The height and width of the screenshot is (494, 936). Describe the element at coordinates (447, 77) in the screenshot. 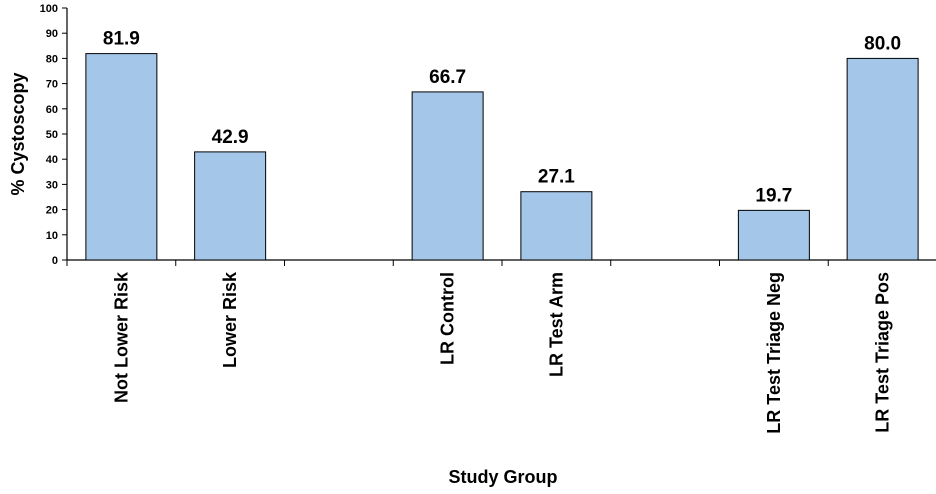

I see `data-label: 66.7` at that location.